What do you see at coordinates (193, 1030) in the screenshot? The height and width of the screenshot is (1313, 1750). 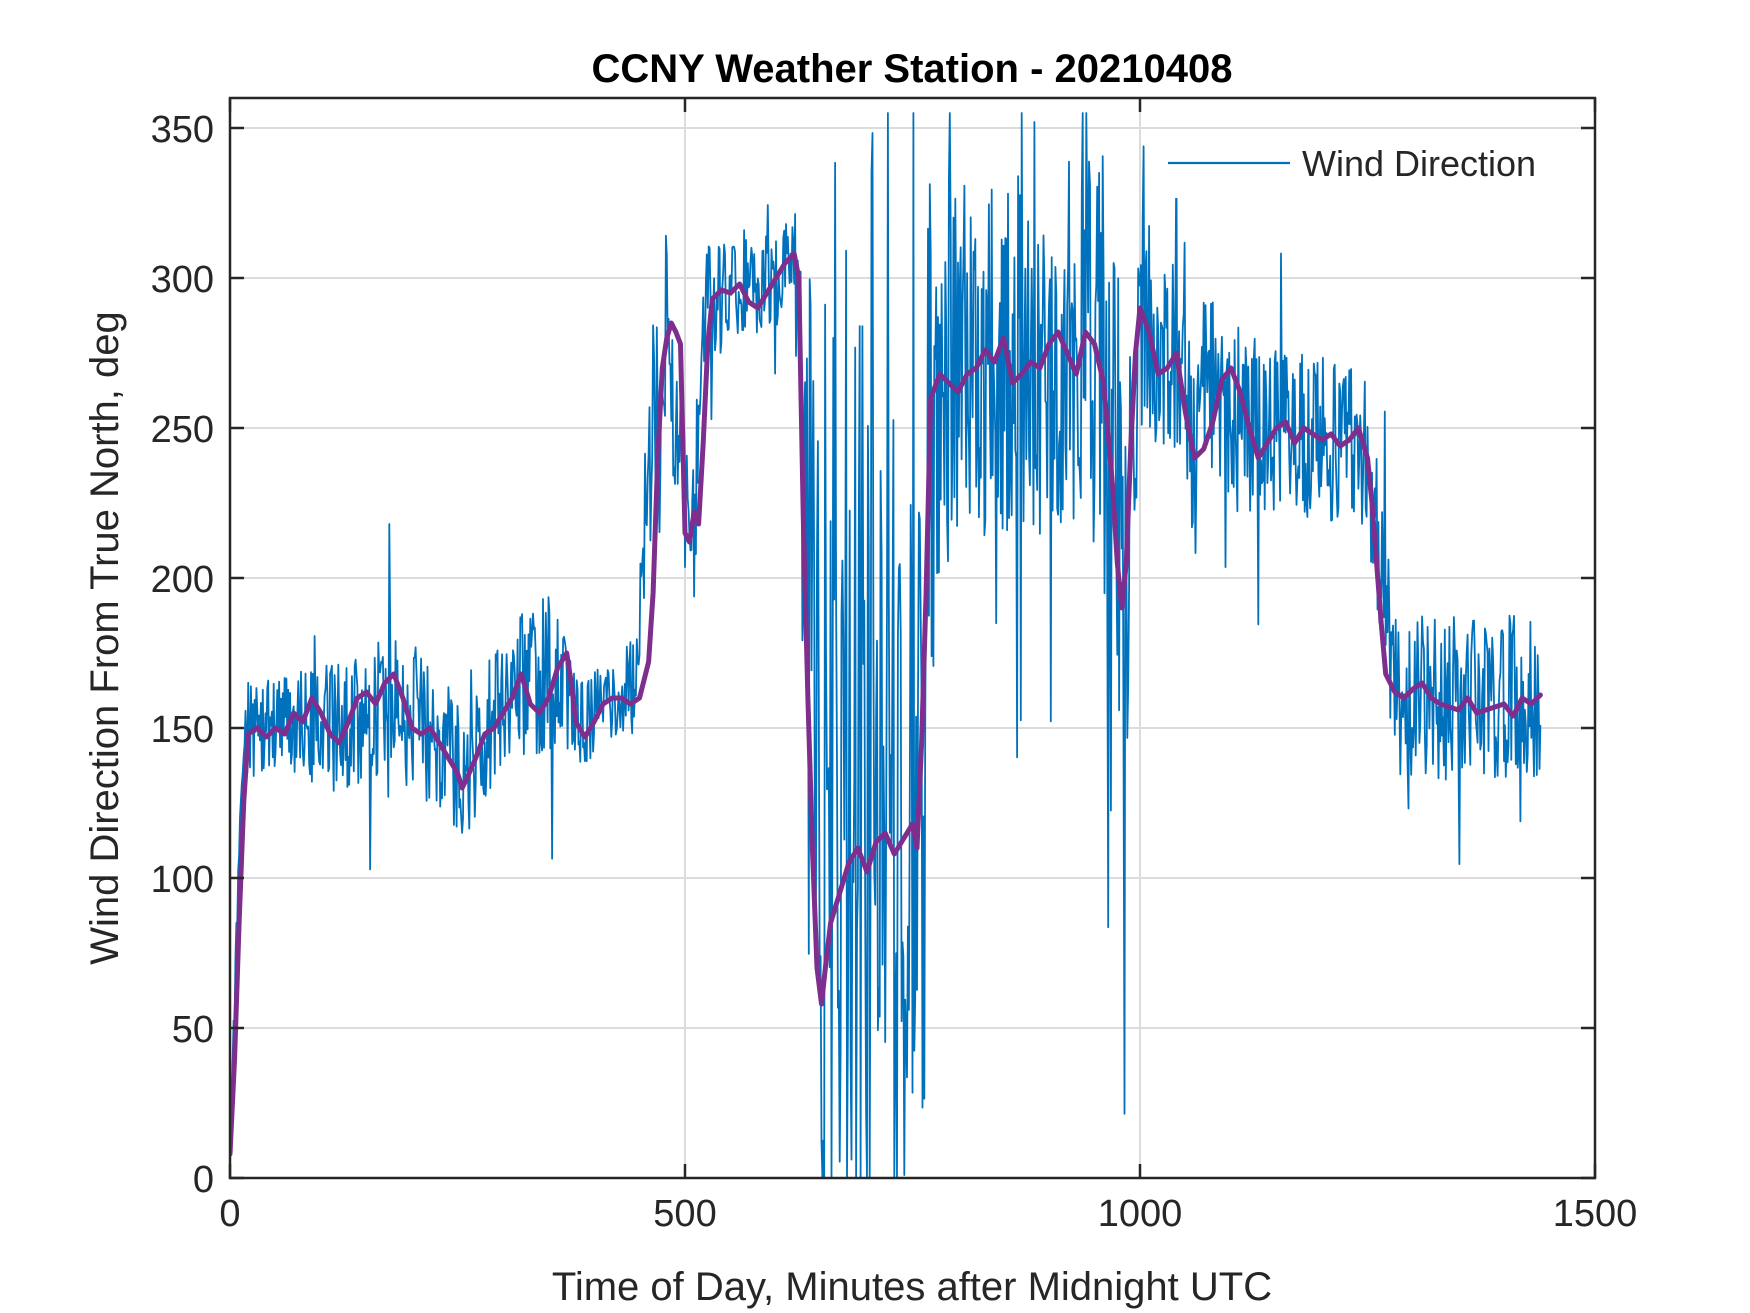 I see `y-tick-label: 50` at bounding box center [193, 1030].